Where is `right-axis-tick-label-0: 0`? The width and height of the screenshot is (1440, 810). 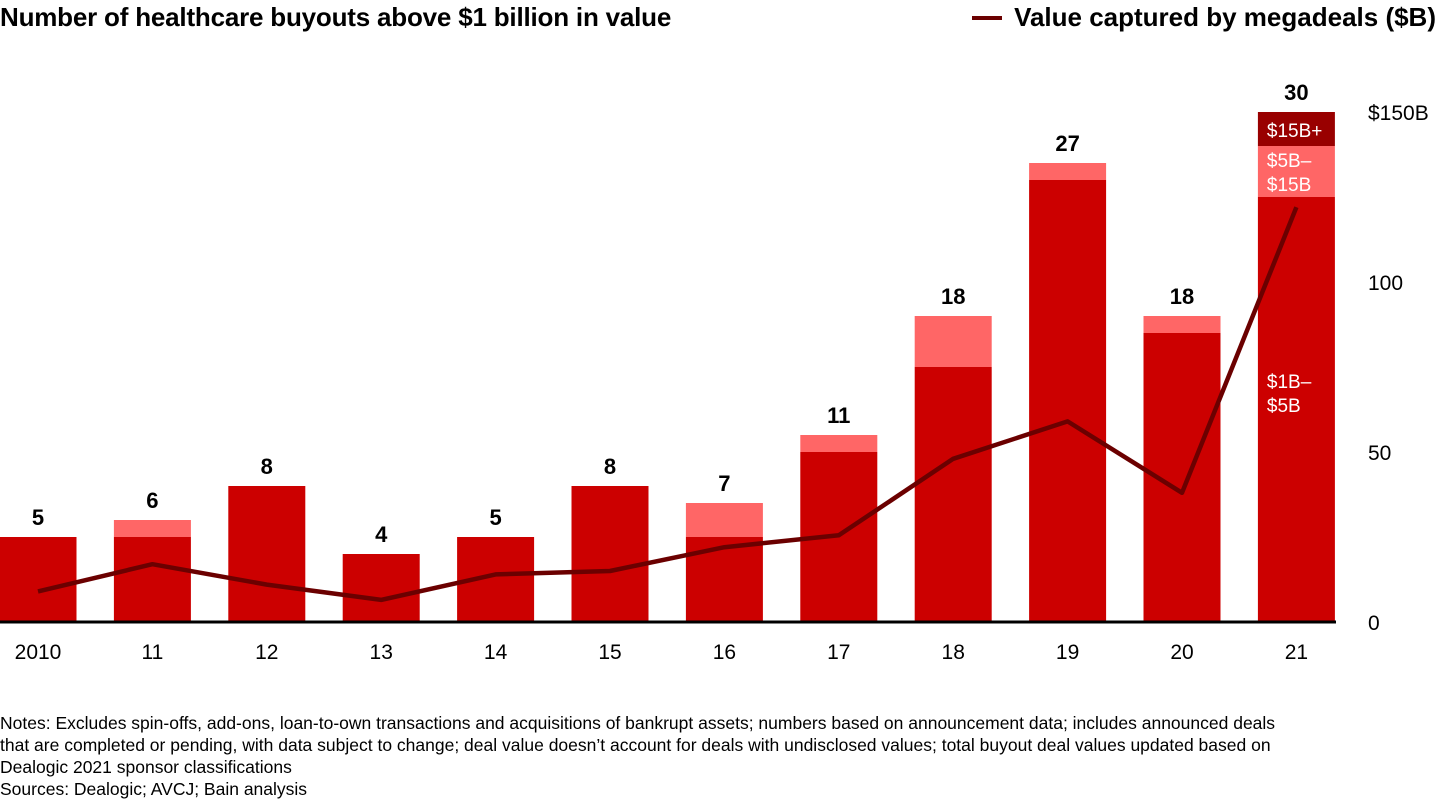
right-axis-tick-label-0: 0 is located at coordinates (1374, 623).